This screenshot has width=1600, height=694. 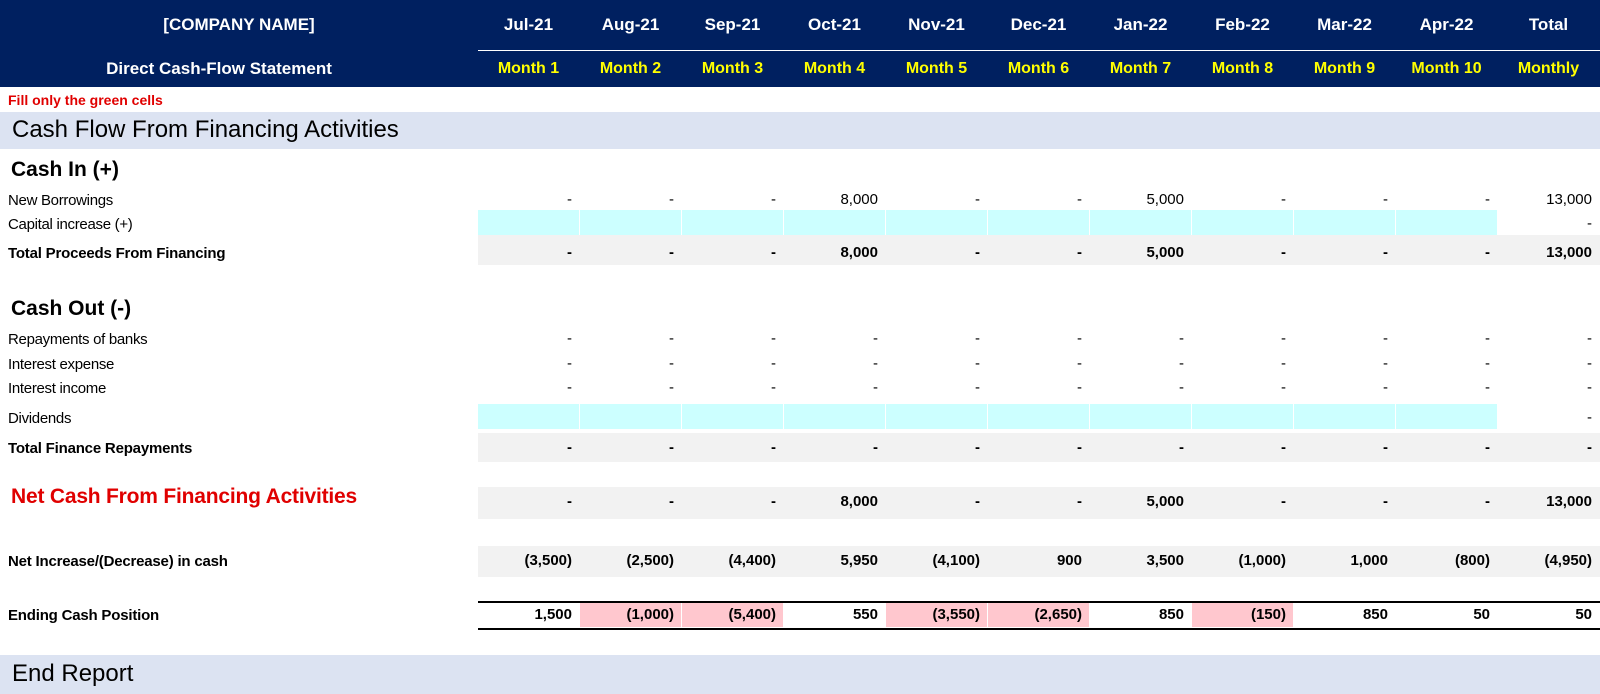 What do you see at coordinates (78, 339) in the screenshot?
I see `repayments-label: Repayments of banks` at bounding box center [78, 339].